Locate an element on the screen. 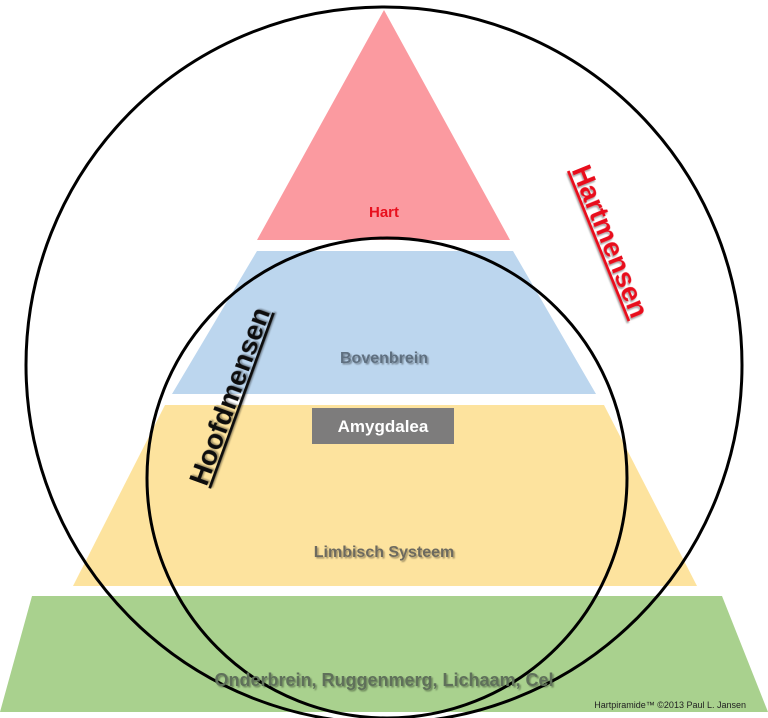 The height and width of the screenshot is (718, 768). hartmensen-label: Hartmensen is located at coordinates (610, 241).